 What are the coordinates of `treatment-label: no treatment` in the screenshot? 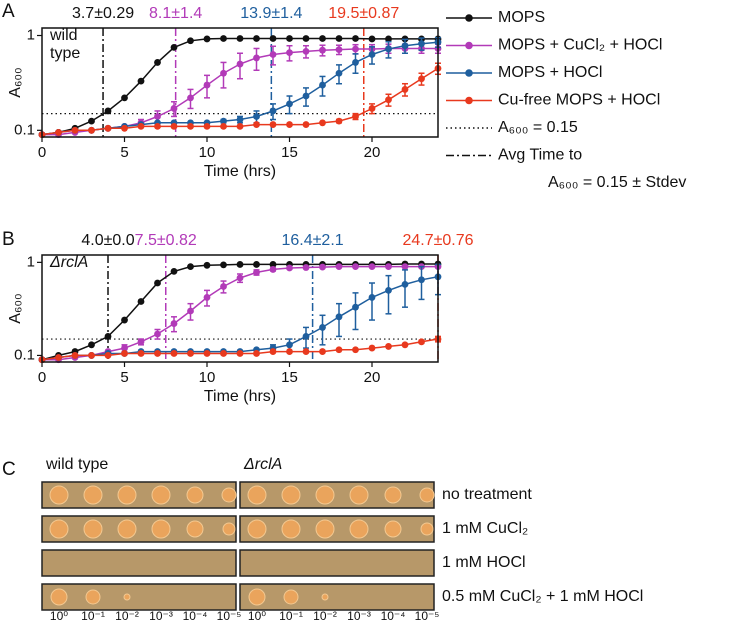 It's located at (487, 494).